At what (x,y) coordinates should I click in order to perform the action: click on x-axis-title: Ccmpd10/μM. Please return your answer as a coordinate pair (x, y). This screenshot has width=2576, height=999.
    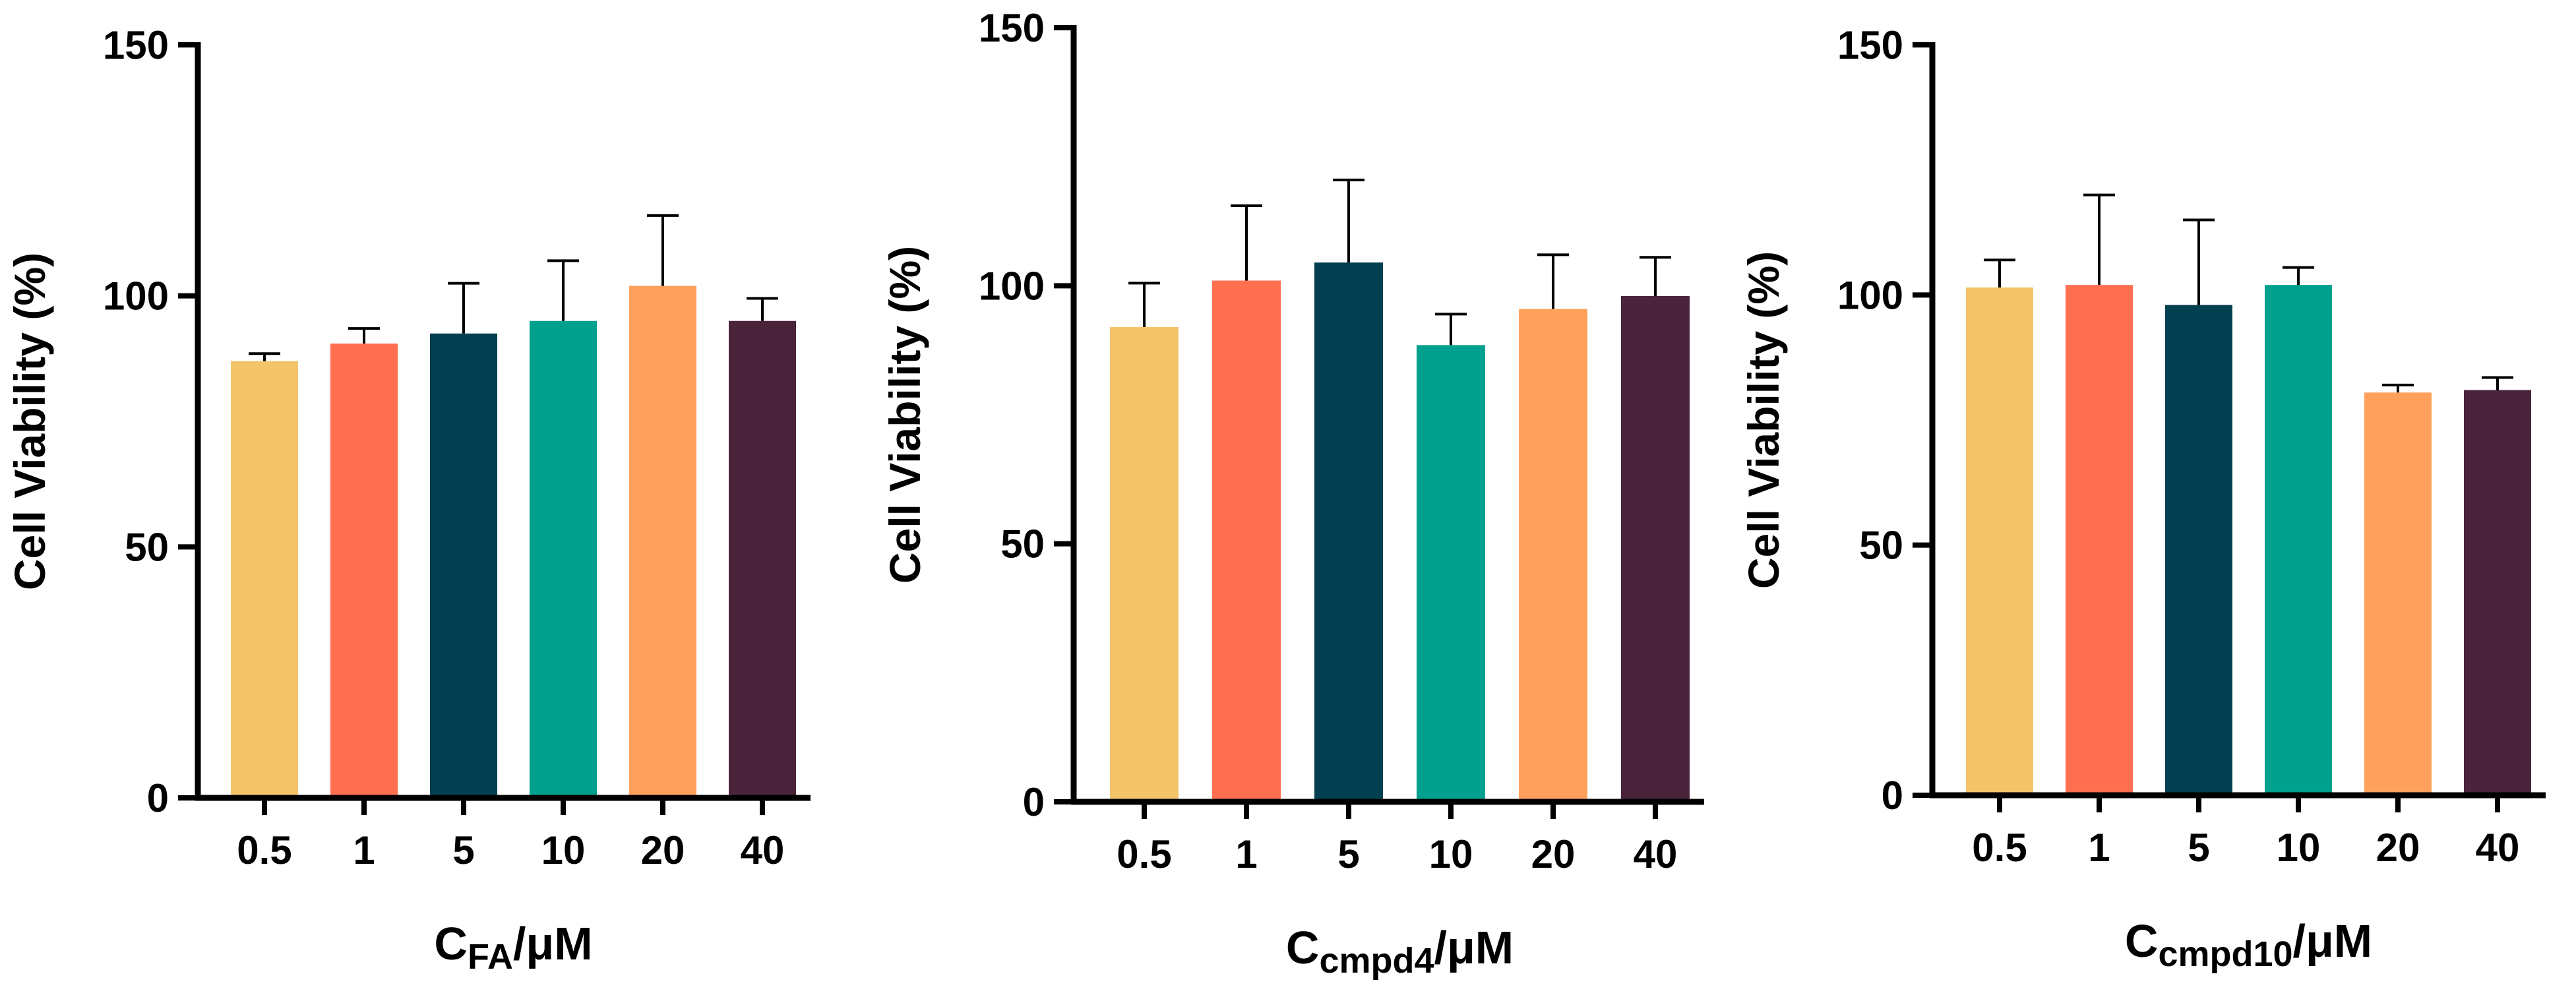
    Looking at the image, I should click on (2248, 944).